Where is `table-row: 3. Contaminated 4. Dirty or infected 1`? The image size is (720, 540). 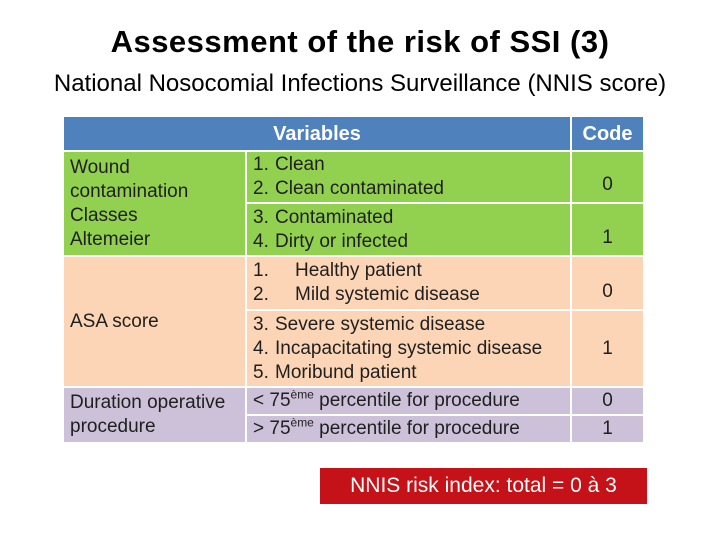 table-row: 3. Contaminated 4. Dirty or infected 1 is located at coordinates (354, 229).